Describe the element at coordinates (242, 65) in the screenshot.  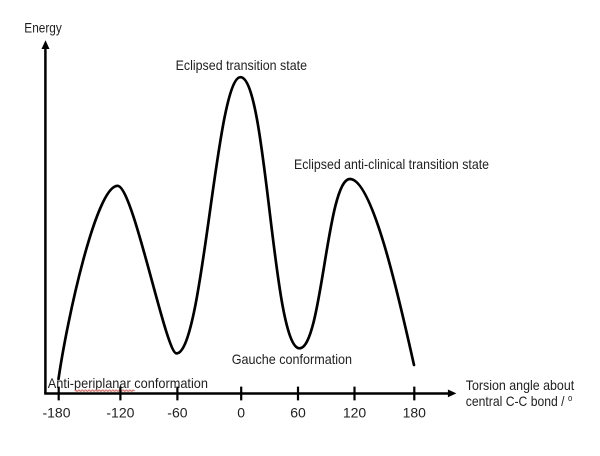
I see `svg-text: Eclipsed transition state` at that location.